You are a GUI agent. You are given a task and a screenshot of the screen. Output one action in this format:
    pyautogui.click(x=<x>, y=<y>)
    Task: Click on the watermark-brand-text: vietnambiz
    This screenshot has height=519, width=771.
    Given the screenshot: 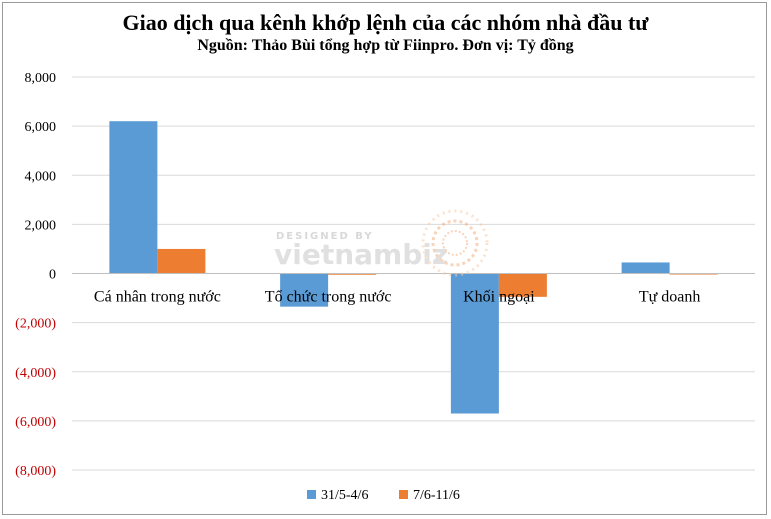 What is the action you would take?
    pyautogui.click(x=361, y=254)
    